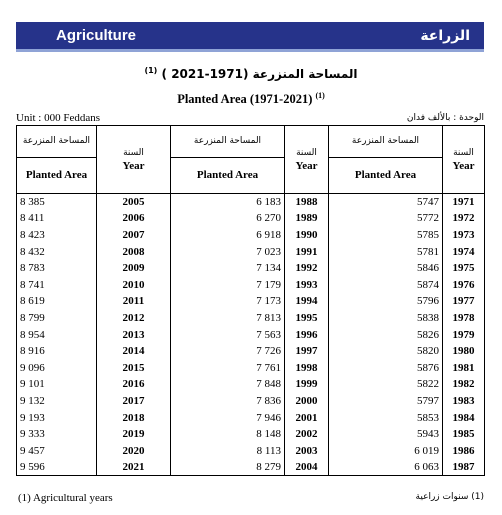  I want to click on area-cell: 5874, so click(385, 285).